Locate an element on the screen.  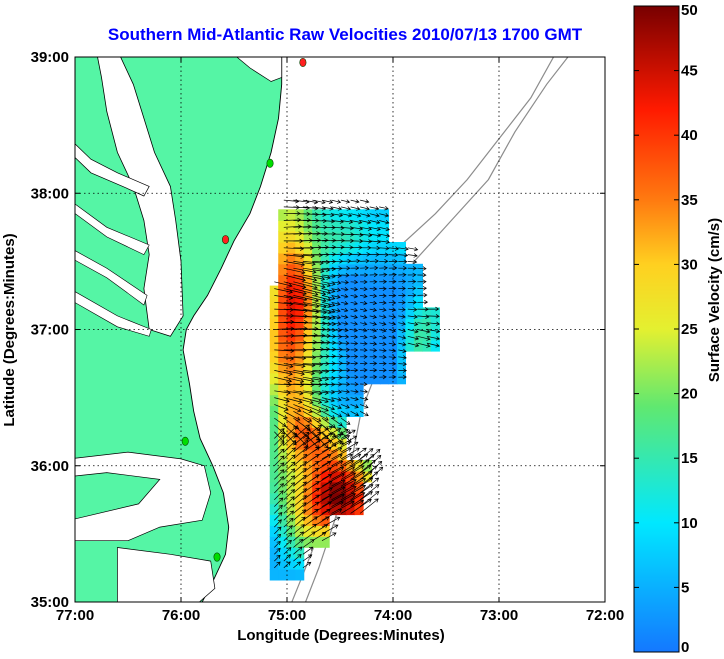
tributary-river is located at coordinates (112, 229).